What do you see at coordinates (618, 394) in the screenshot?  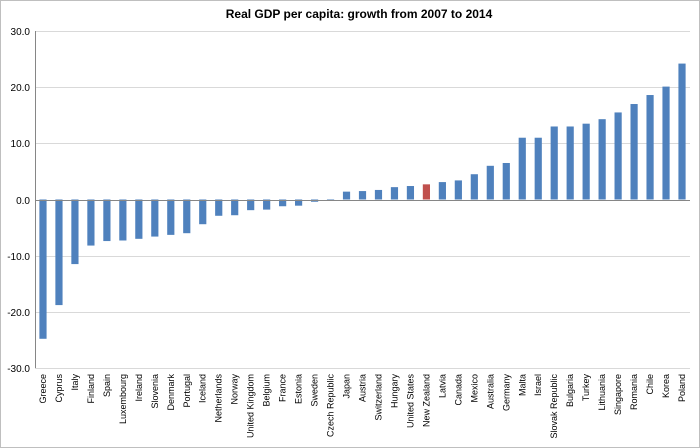 I see `x-tick-label: Singapore` at bounding box center [618, 394].